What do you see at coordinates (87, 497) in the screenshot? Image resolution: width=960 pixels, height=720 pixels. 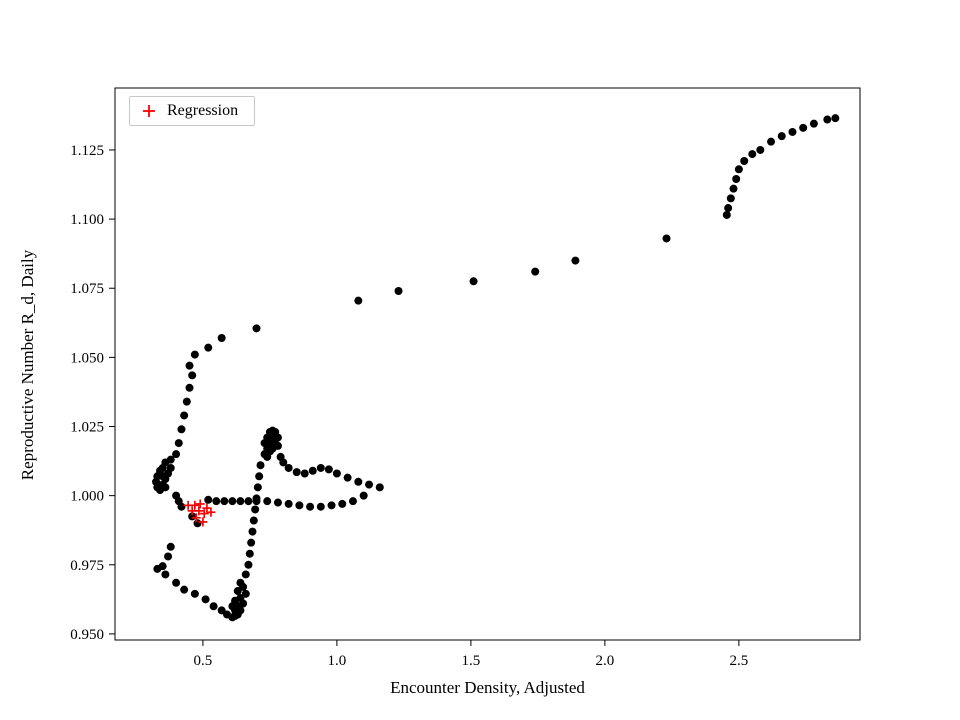 I see `y-tick-label: 1.000` at bounding box center [87, 497].